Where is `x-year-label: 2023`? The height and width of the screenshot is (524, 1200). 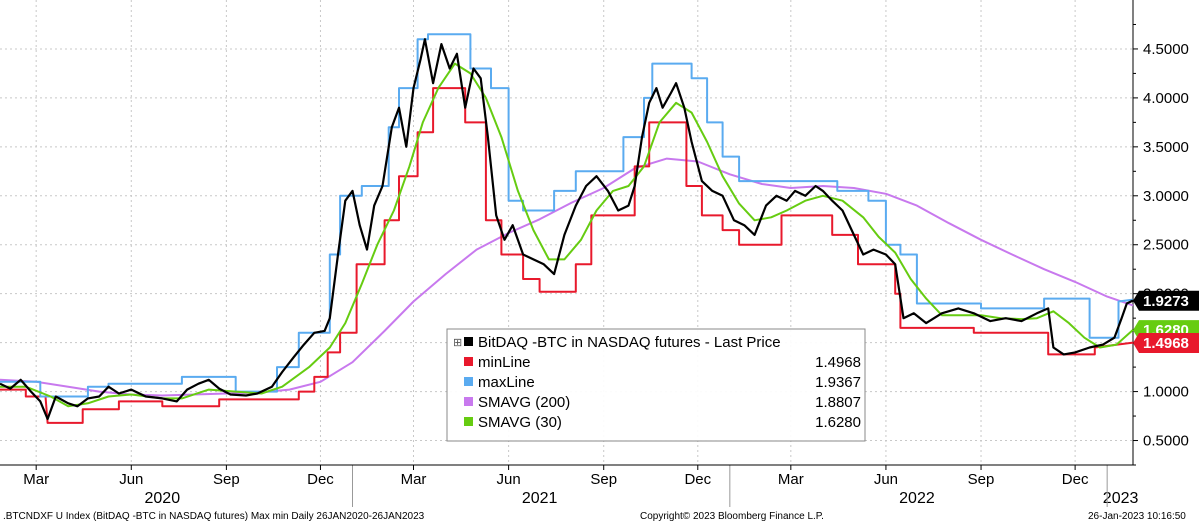
x-year-label: 2023 is located at coordinates (1121, 498).